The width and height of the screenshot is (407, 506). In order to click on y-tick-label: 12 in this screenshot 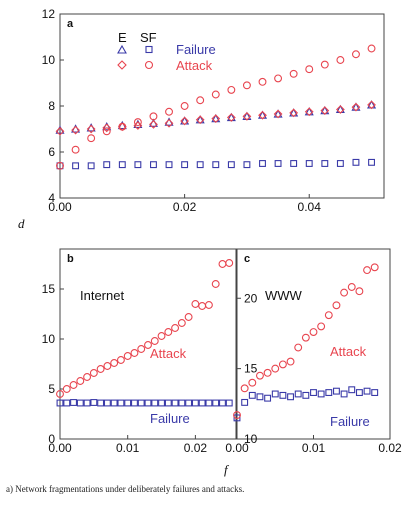, I will do `click(49, 14)`.